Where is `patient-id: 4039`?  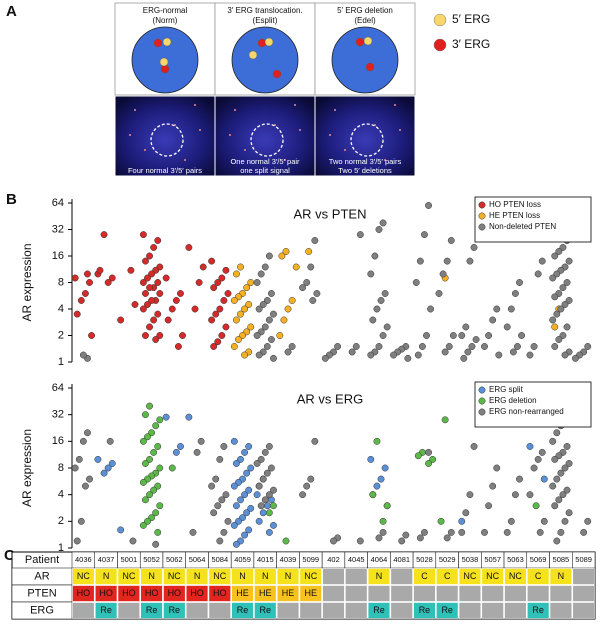
patient-id: 4039 is located at coordinates (288, 559).